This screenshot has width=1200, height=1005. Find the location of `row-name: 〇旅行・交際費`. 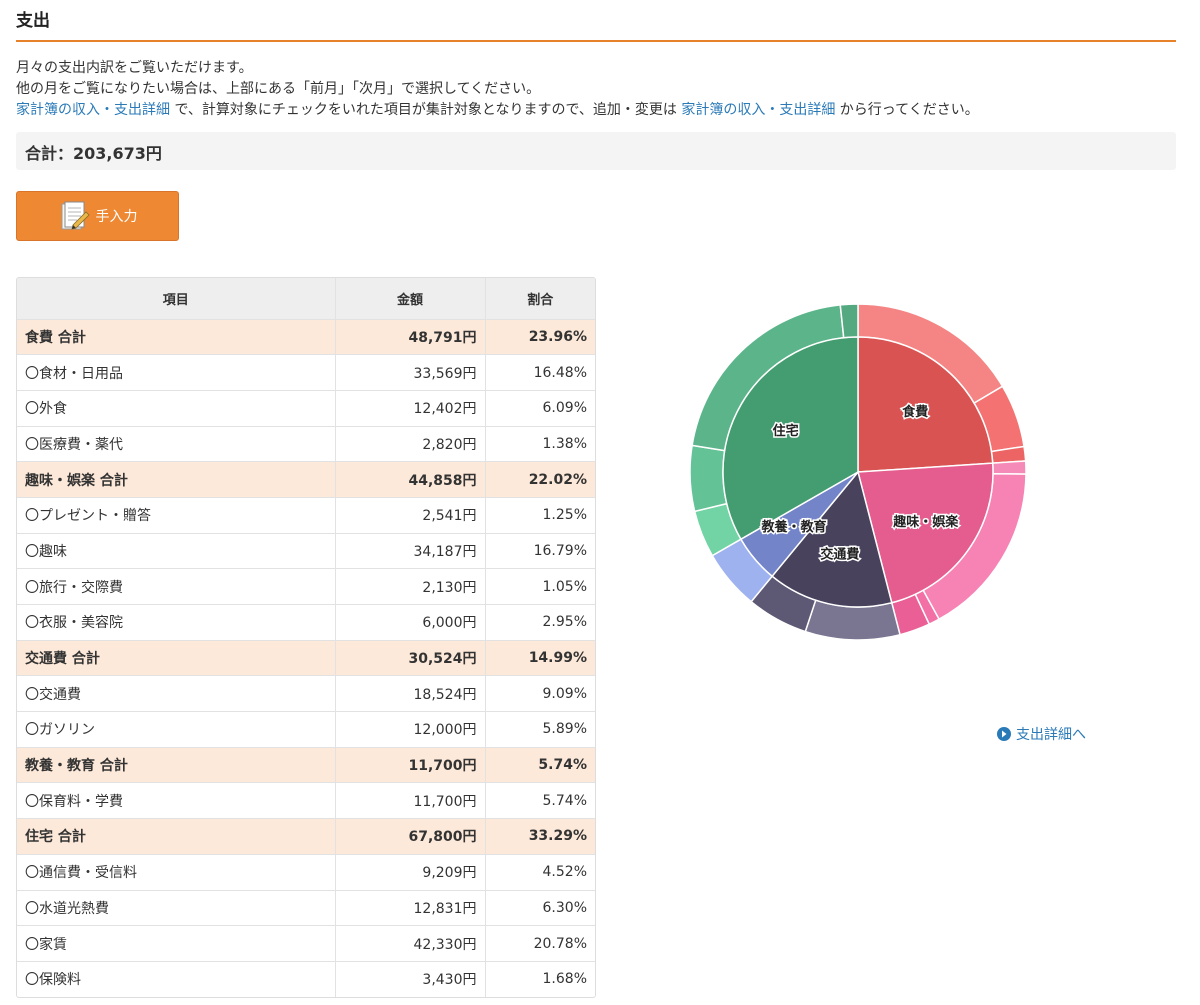

row-name: 〇旅行・交際費 is located at coordinates (176, 586).